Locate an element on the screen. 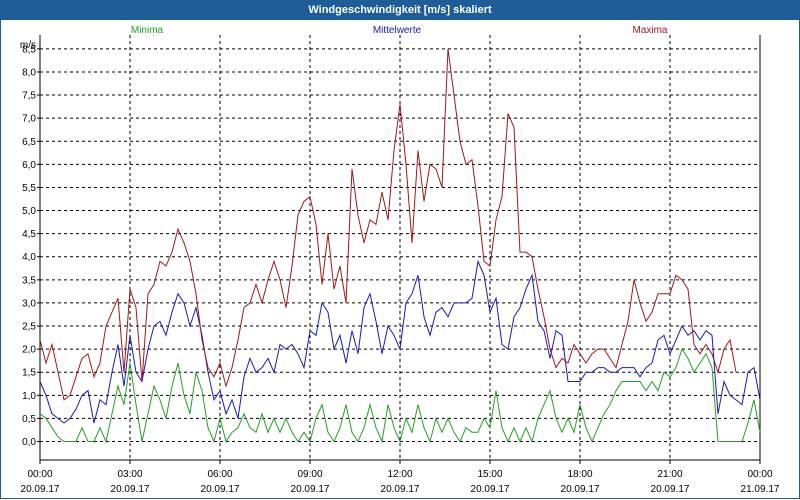 The height and width of the screenshot is (500, 800). y-tick-label: 5,0 is located at coordinates (29, 211).